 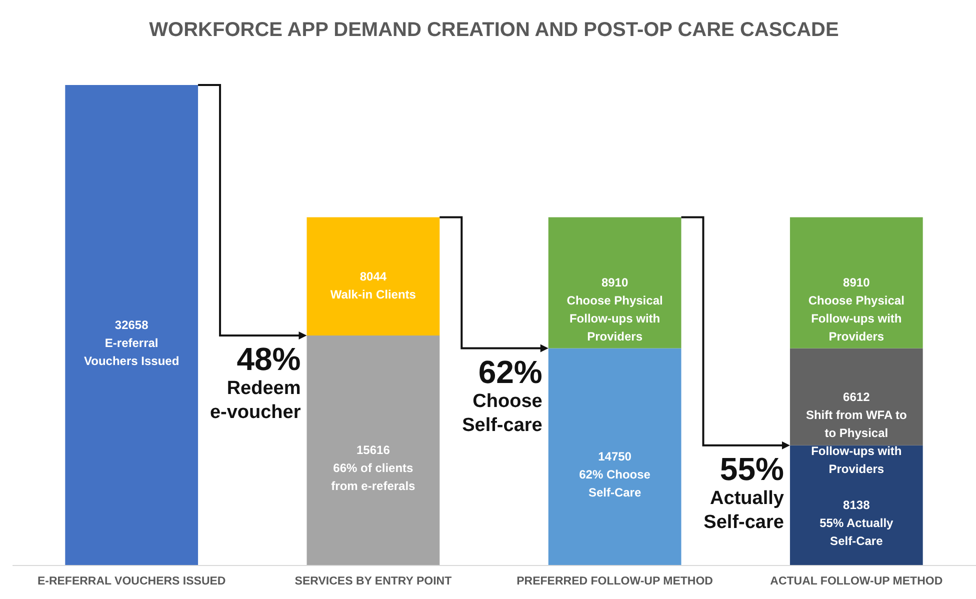 What do you see at coordinates (743, 493) in the screenshot?
I see `annotation: 55% Actually Self-care` at bounding box center [743, 493].